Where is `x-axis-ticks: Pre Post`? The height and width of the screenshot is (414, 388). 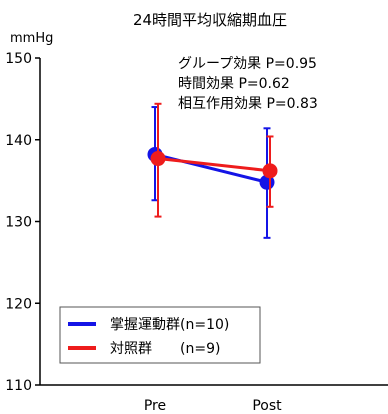
x-axis-ticks: Pre Post is located at coordinates (213, 406).